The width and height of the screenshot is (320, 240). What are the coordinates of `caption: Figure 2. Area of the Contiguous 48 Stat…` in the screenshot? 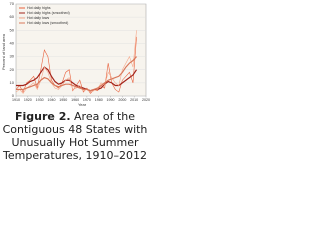 It's located at (75, 136).